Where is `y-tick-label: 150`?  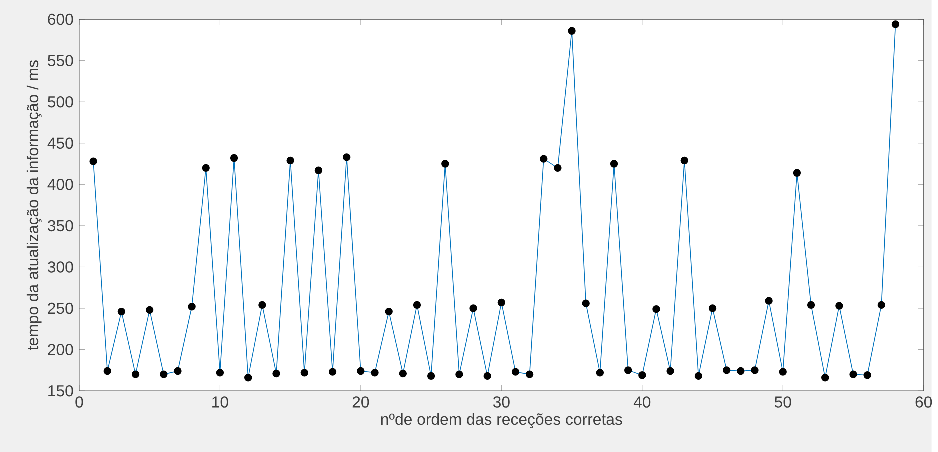 y-tick-label: 150 is located at coordinates (61, 391).